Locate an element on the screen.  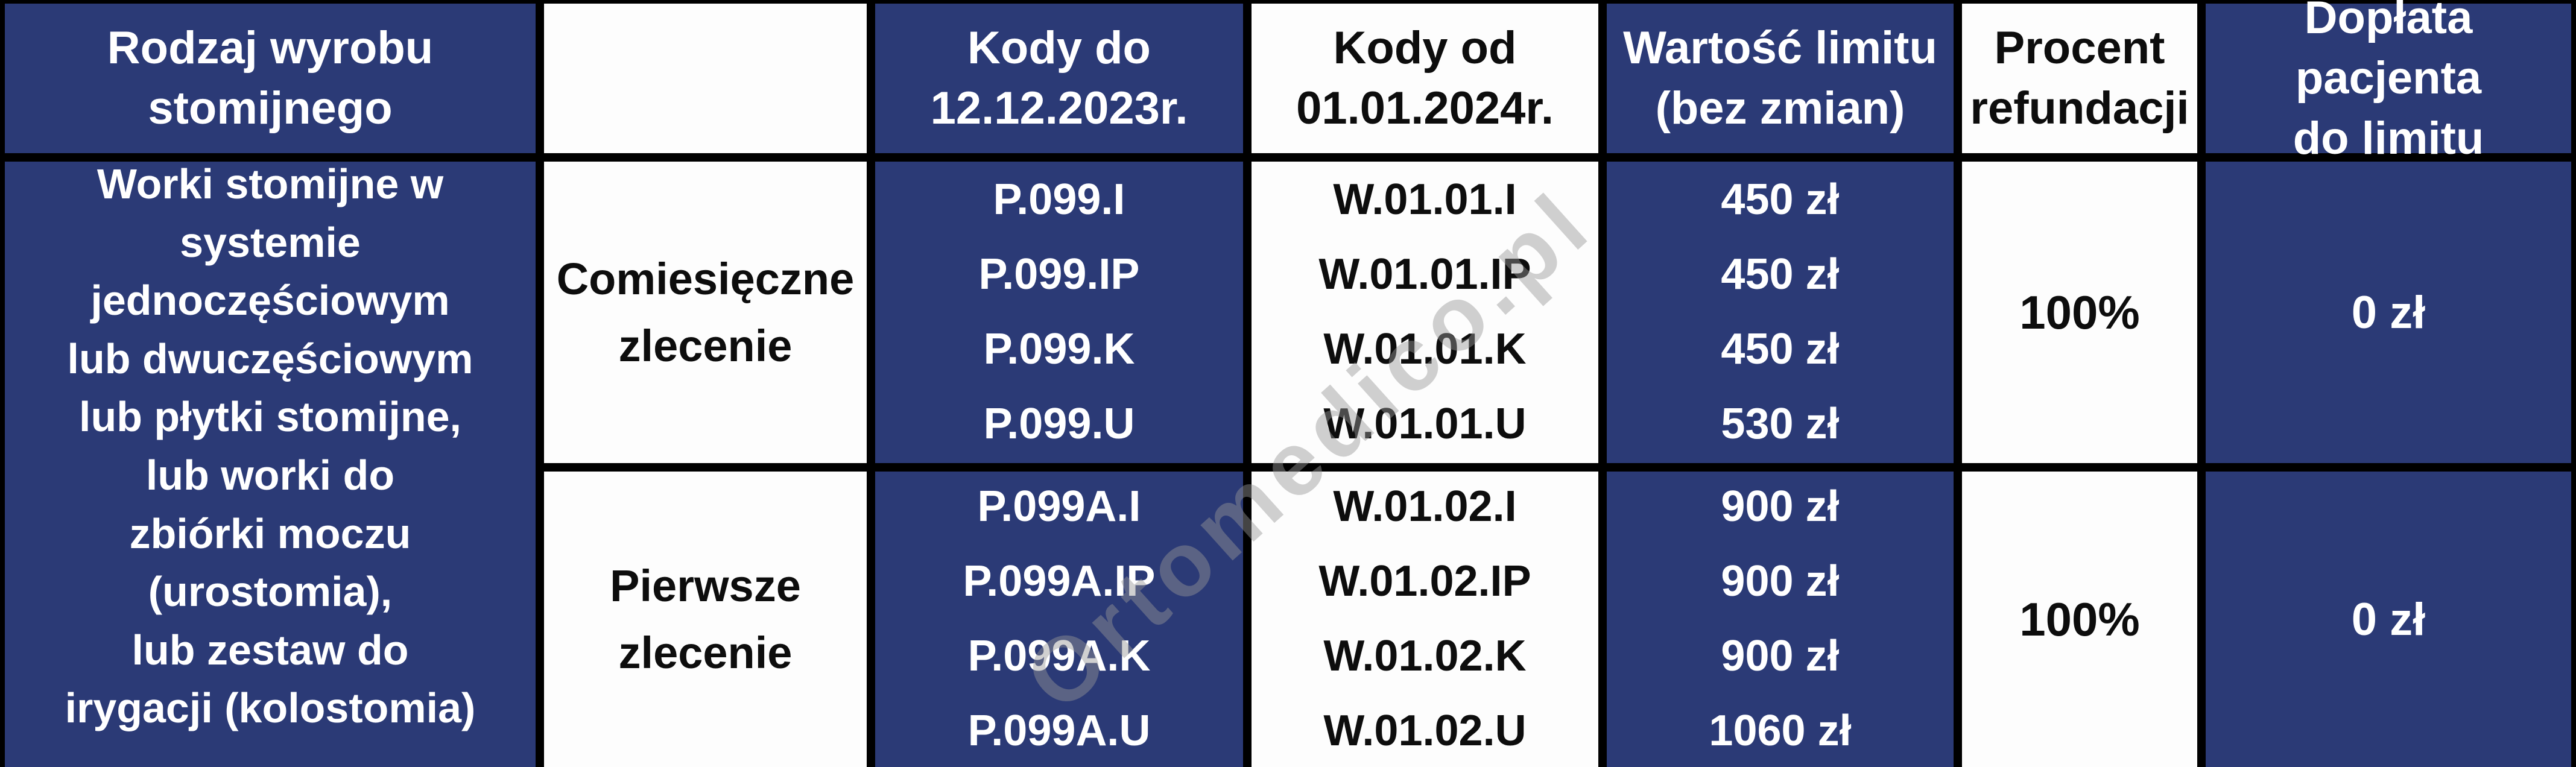
row1-order-type: Comiesięczne zlecenie is located at coordinates (705, 312).